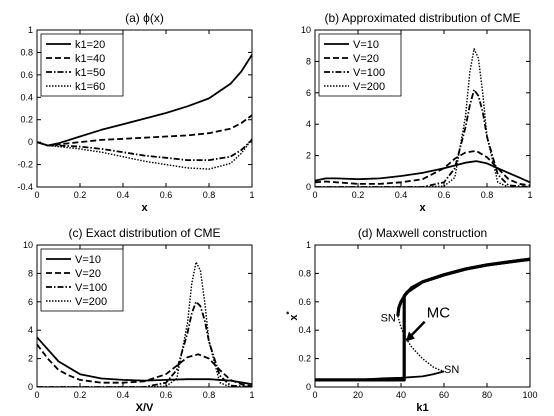  Describe the element at coordinates (421, 344) in the screenshot. I see `series-line-unstable` at that location.